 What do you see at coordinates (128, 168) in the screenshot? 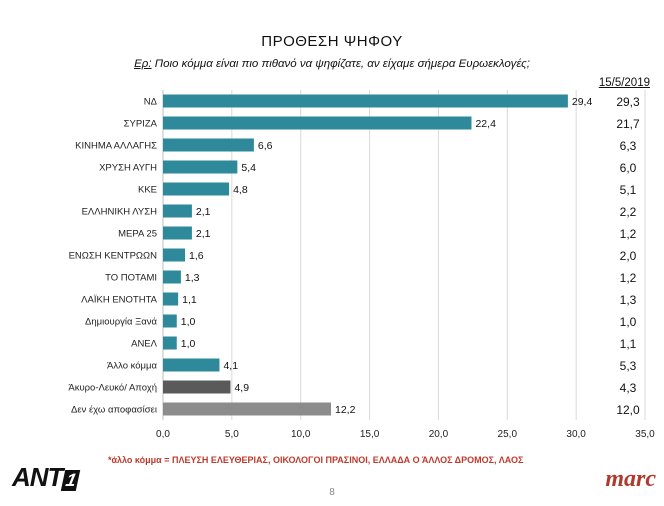
I see `category-label: ΧΡΥΣΗ ΑΥΓΗ` at bounding box center [128, 168].